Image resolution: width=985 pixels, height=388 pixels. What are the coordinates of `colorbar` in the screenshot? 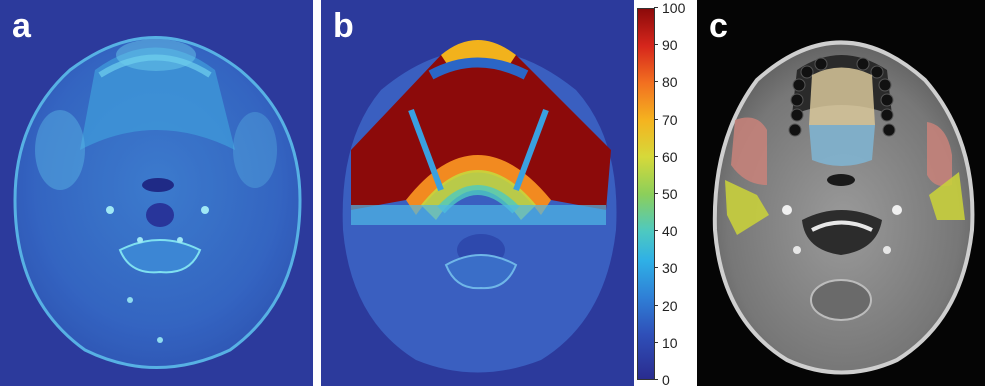 It's located at (646, 194).